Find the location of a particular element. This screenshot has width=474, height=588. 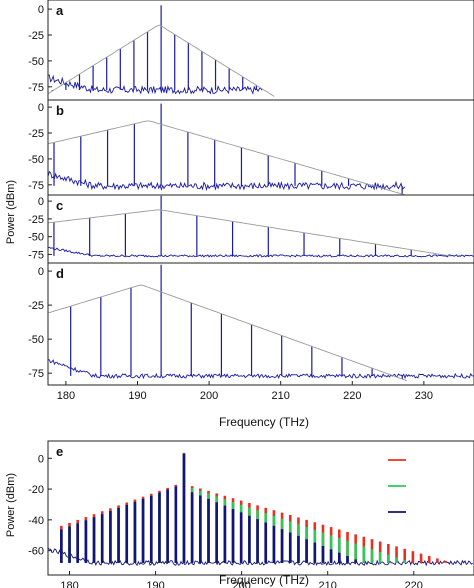

y-tick-label: -20 is located at coordinates (36, 490).